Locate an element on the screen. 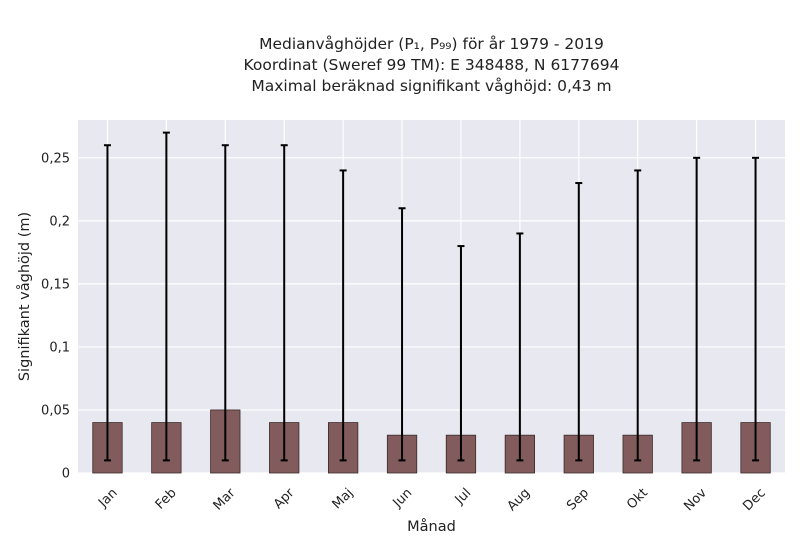 The height and width of the screenshot is (550, 800). y-tick-label: 0,1 is located at coordinates (59, 347).